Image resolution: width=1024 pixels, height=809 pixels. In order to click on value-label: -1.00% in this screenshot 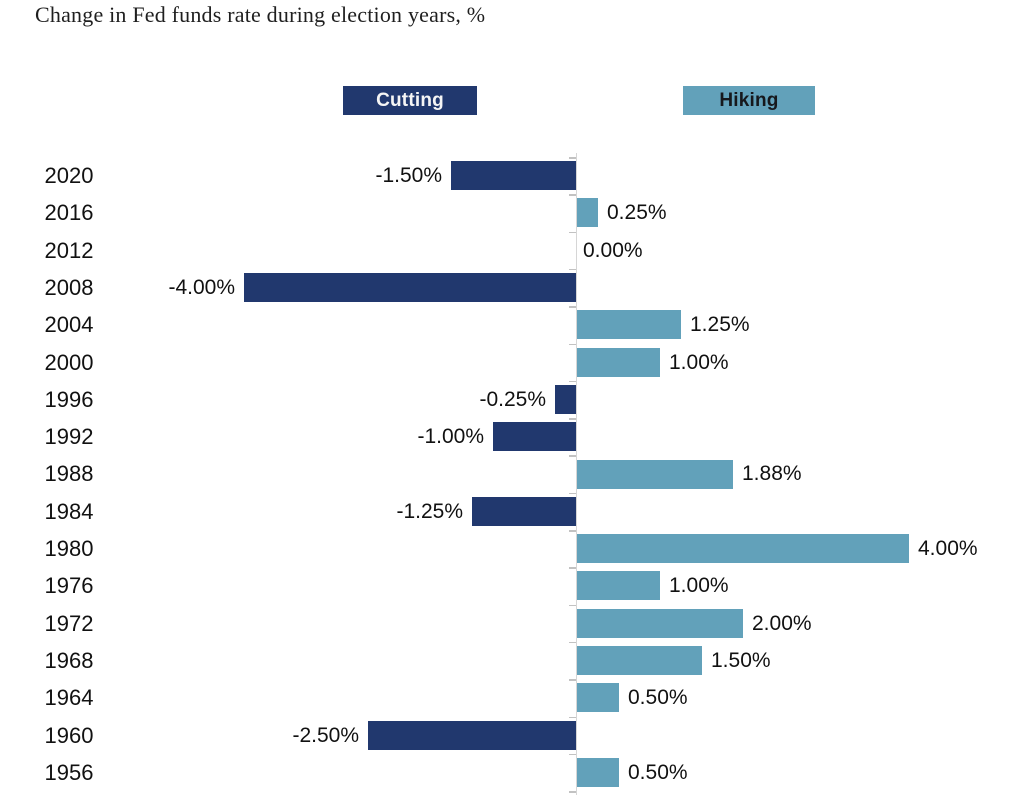, I will do `click(450, 437)`.